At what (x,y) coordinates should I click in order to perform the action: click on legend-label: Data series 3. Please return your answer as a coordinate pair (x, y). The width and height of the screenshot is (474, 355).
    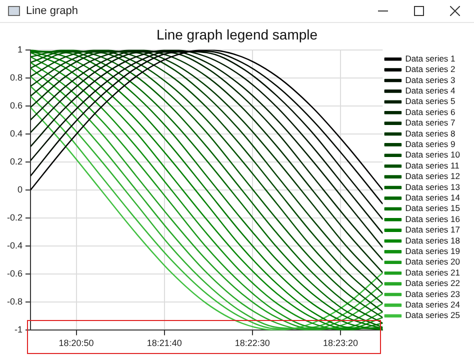
    Looking at the image, I should click on (430, 79).